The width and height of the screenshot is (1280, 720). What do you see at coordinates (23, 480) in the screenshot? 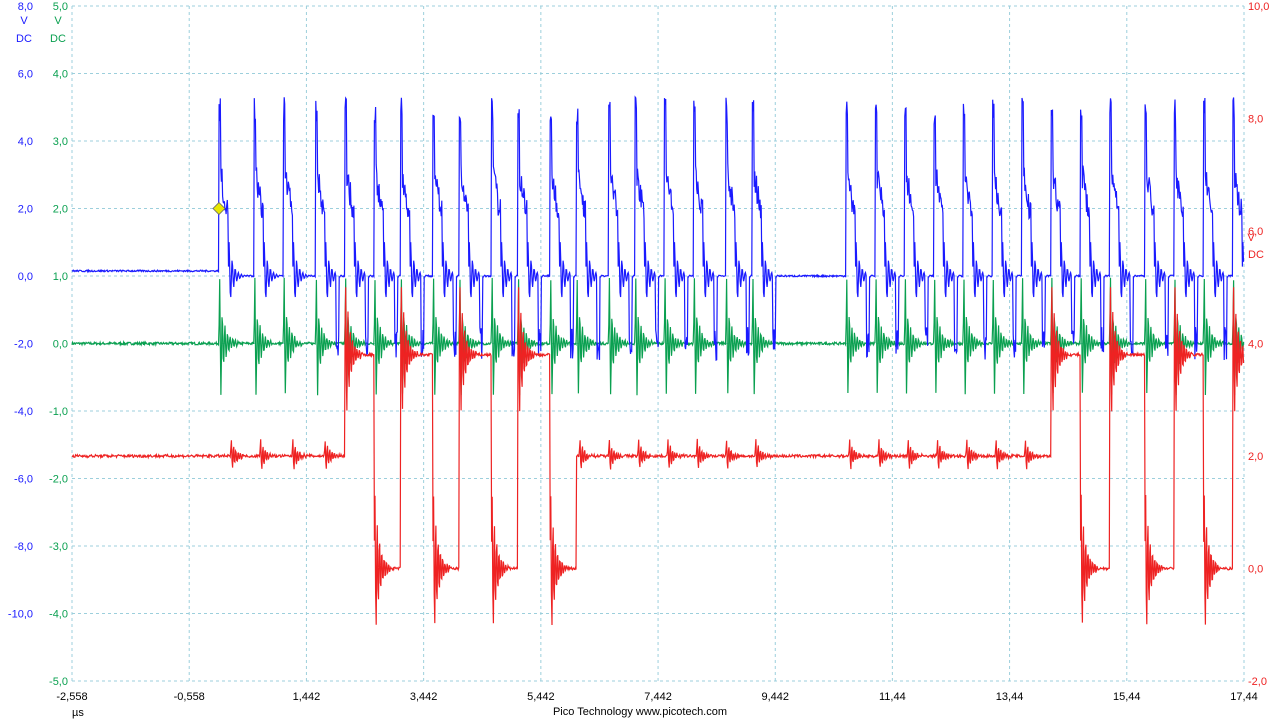
I see `axis-a-tick-label: -6,0` at bounding box center [23, 480].